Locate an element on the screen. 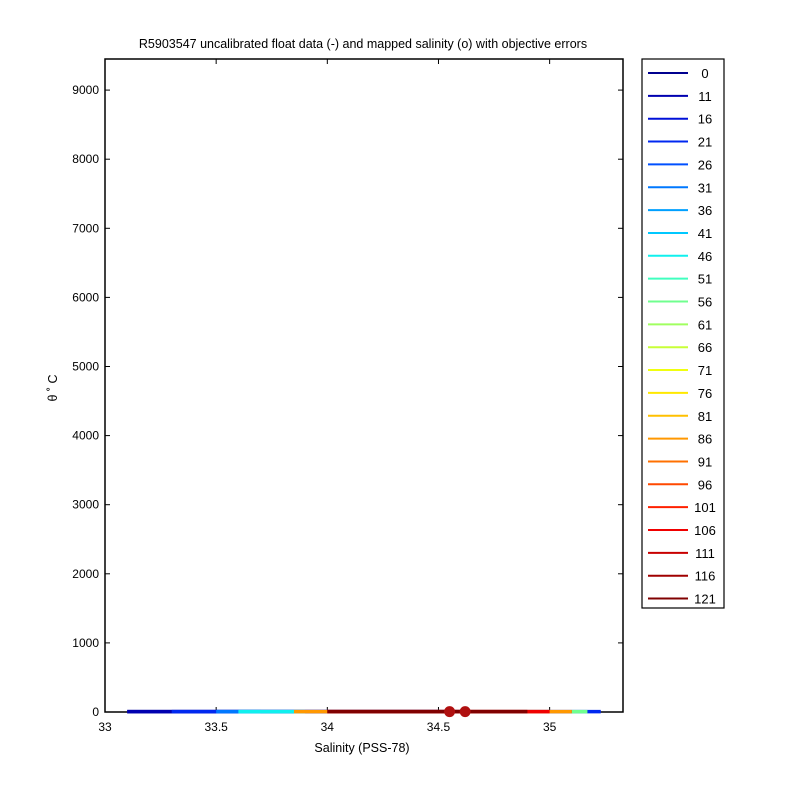 The width and height of the screenshot is (800, 800). legend-label: 46 is located at coordinates (705, 256).